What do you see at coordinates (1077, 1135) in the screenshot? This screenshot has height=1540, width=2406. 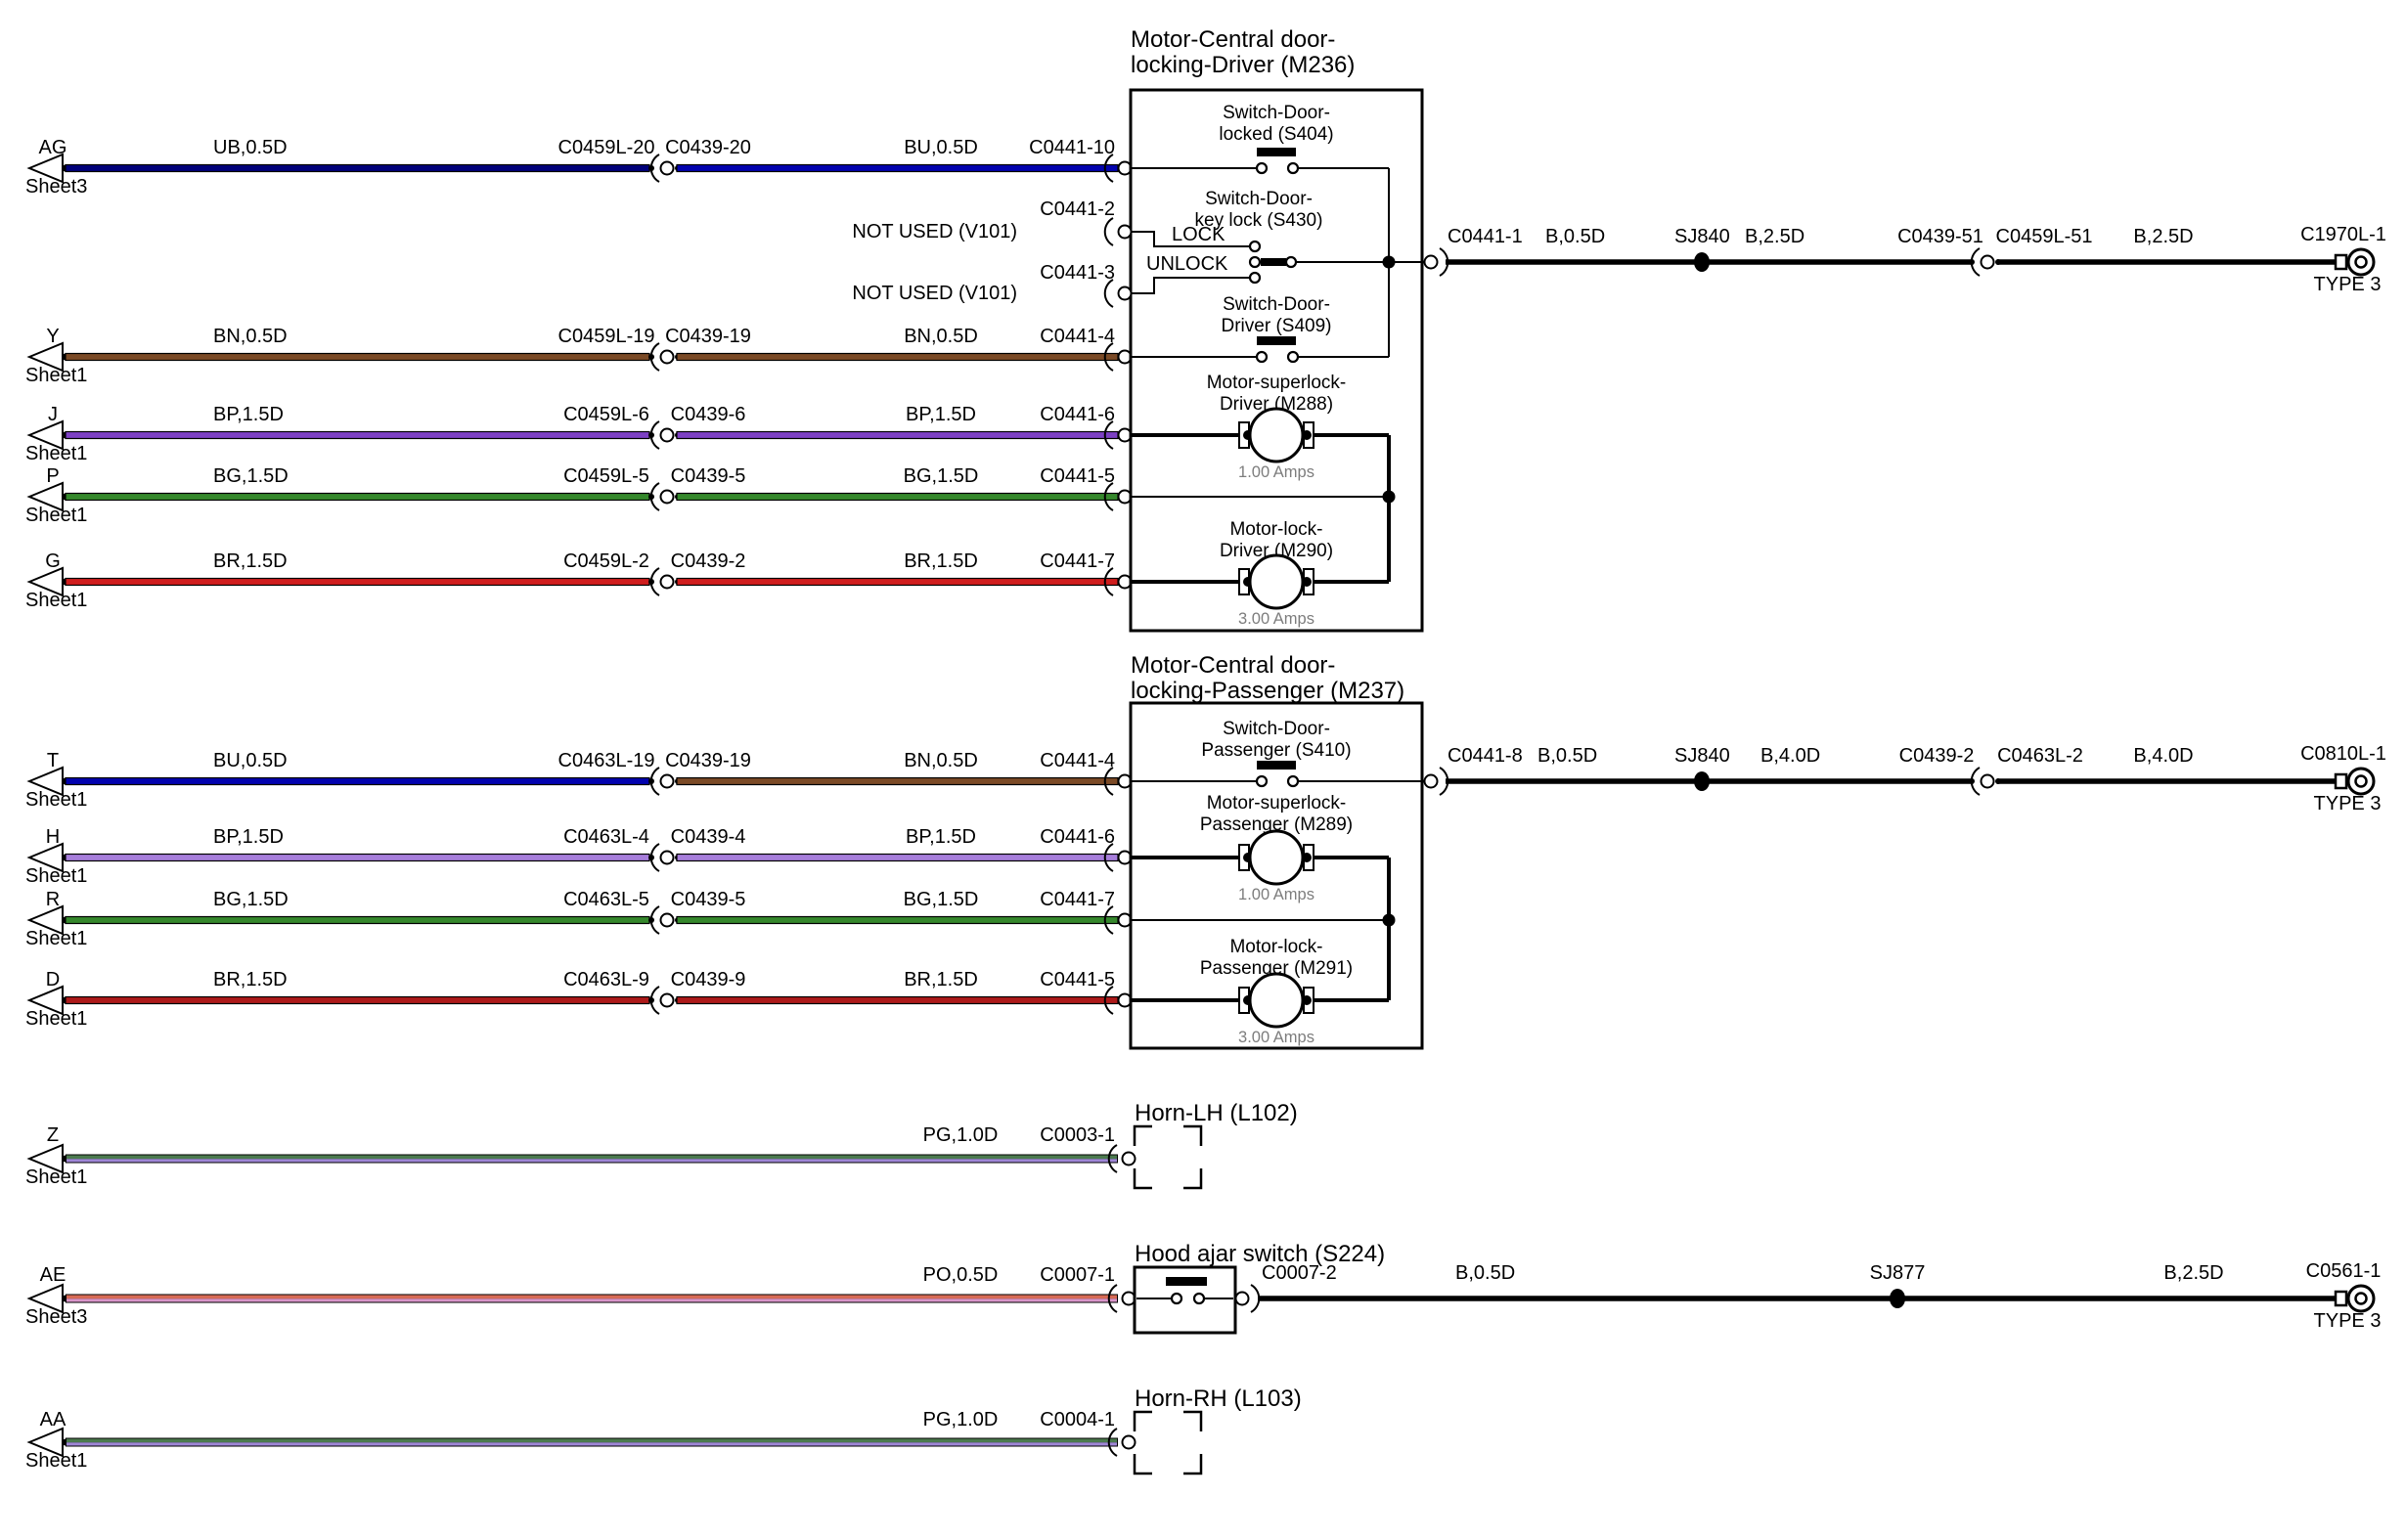 I see `pin-label: C0003-1` at bounding box center [1077, 1135].